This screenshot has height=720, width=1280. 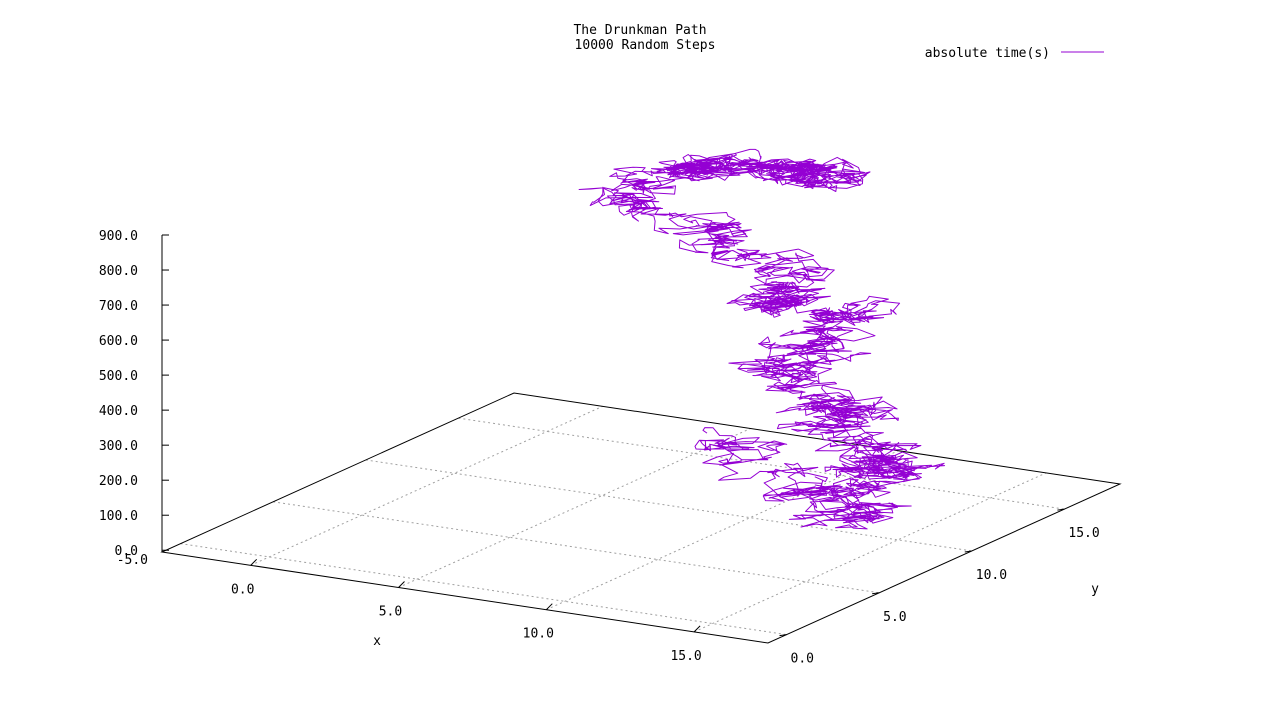 I want to click on z-tick-label-0: 0.0, so click(x=126, y=551).